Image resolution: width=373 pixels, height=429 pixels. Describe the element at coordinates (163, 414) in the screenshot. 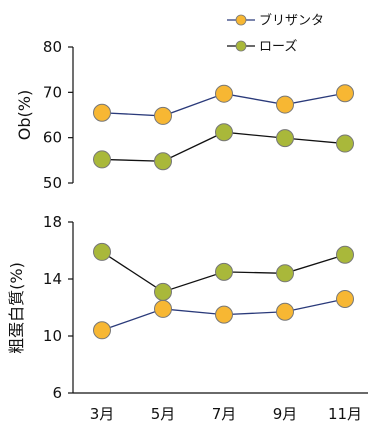

I see `x-tick-label: 5月` at that location.